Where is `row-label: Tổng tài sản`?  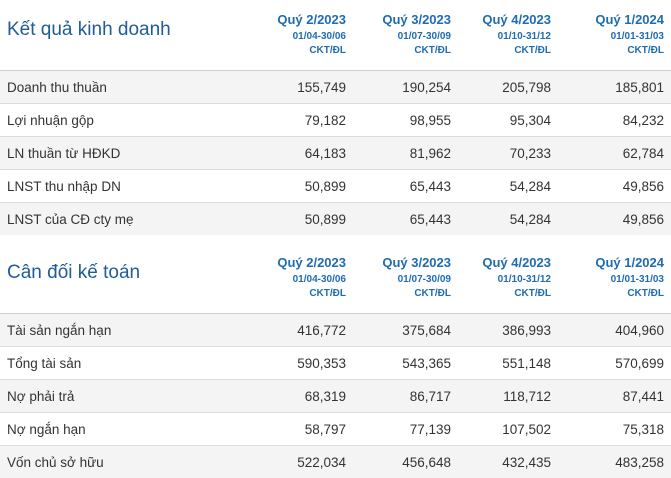 row-label: Tổng tài sản is located at coordinates (116, 363).